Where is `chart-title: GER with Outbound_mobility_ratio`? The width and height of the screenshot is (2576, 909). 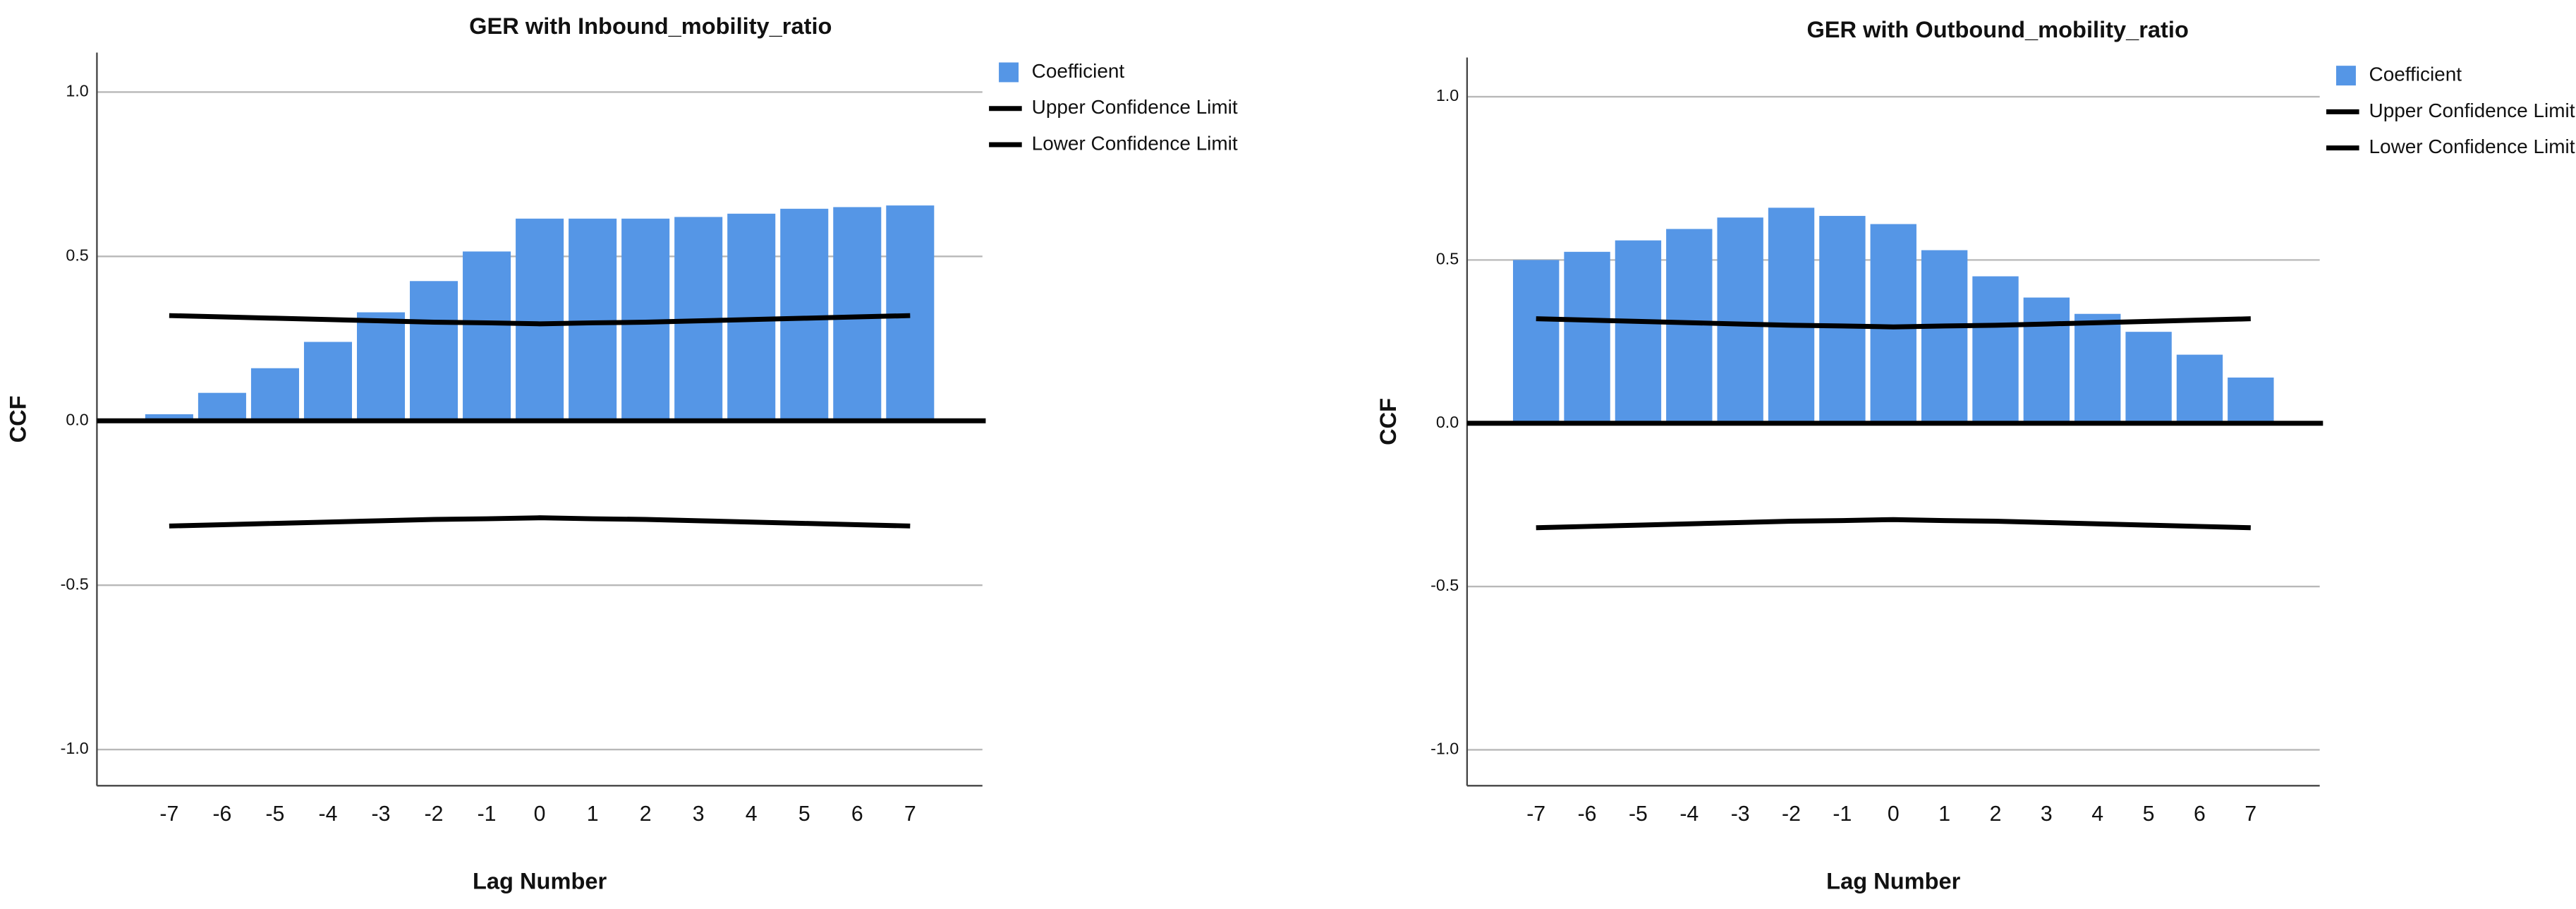
chart-title: GER with Outbound_mobility_ratio is located at coordinates (1997, 29).